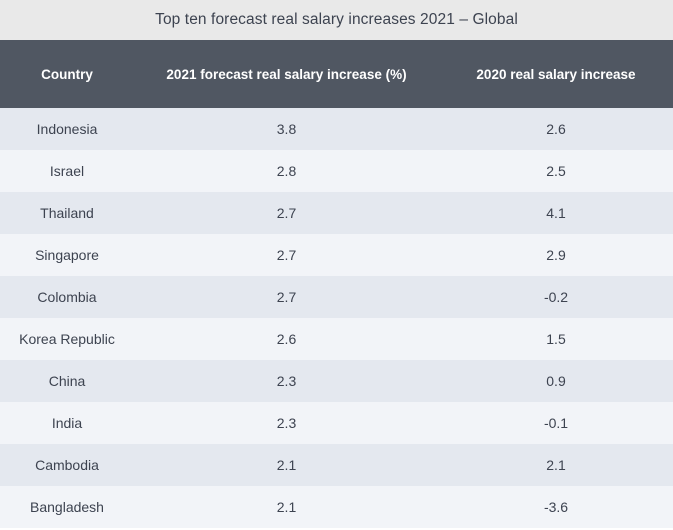 This screenshot has height=530, width=673. I want to click on table-row: Korea Republic 2.6 1.5, so click(336, 339).